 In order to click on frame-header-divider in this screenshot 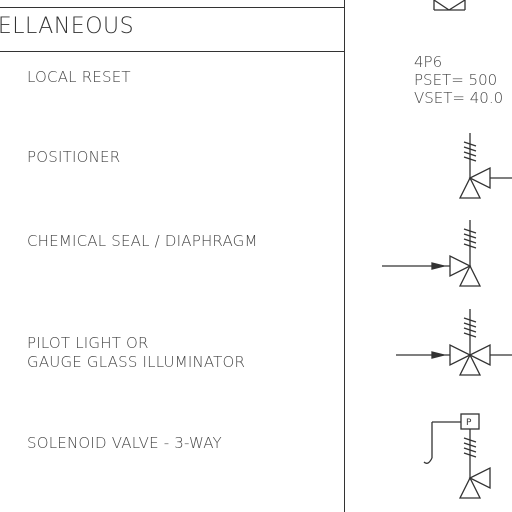, I will do `click(172, 51)`.